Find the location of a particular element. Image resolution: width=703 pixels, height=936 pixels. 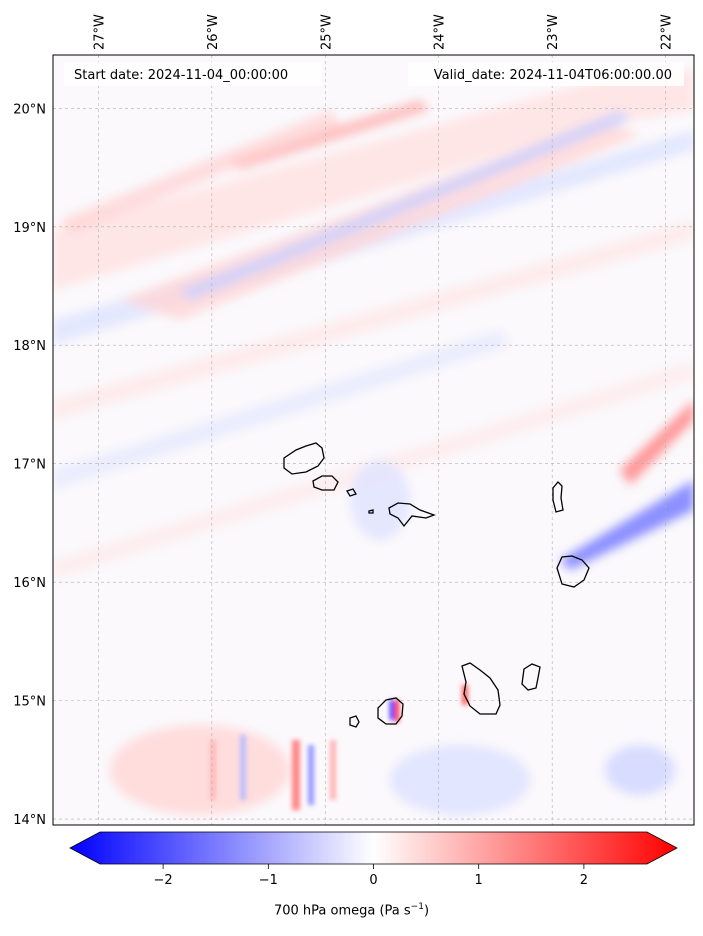

lat-tick-label: 16°N is located at coordinates (29, 583).